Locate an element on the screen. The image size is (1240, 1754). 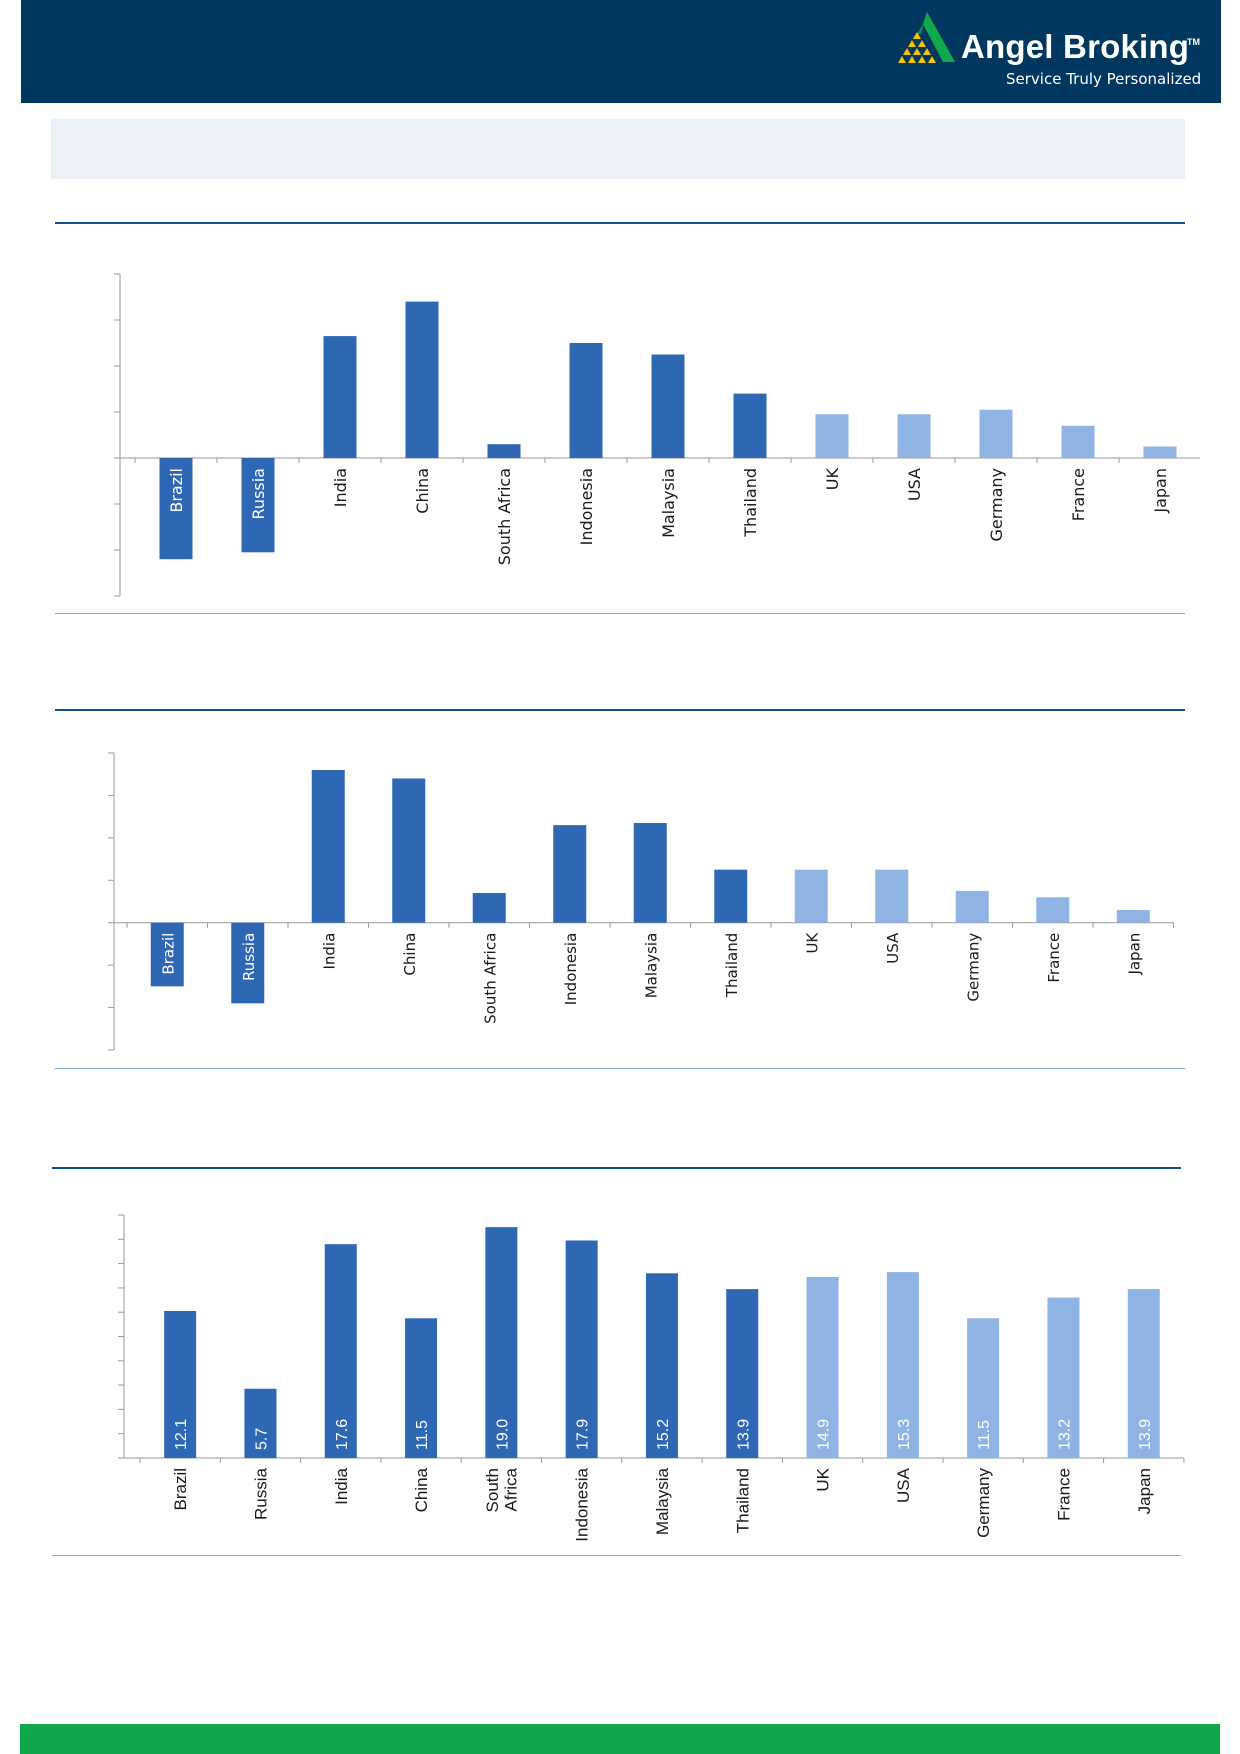
data-label: 15.2 is located at coordinates (663, 1434).